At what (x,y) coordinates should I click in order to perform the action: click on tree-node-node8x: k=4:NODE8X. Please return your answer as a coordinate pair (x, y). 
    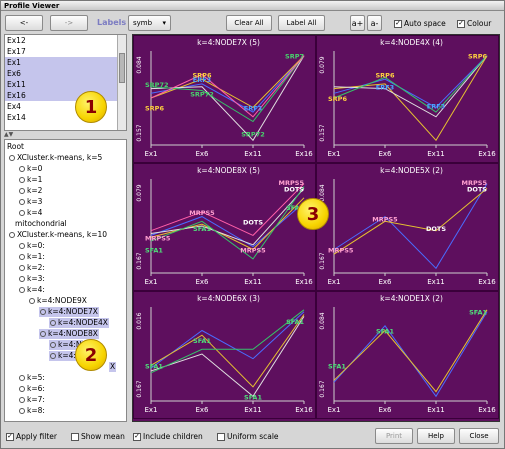
    Looking at the image, I should click on (69, 334).